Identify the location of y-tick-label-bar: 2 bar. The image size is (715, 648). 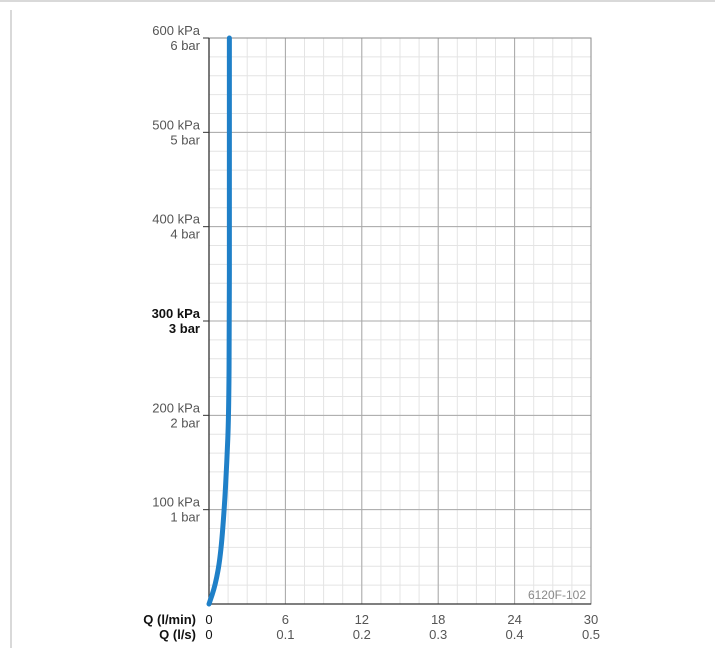
(185, 422).